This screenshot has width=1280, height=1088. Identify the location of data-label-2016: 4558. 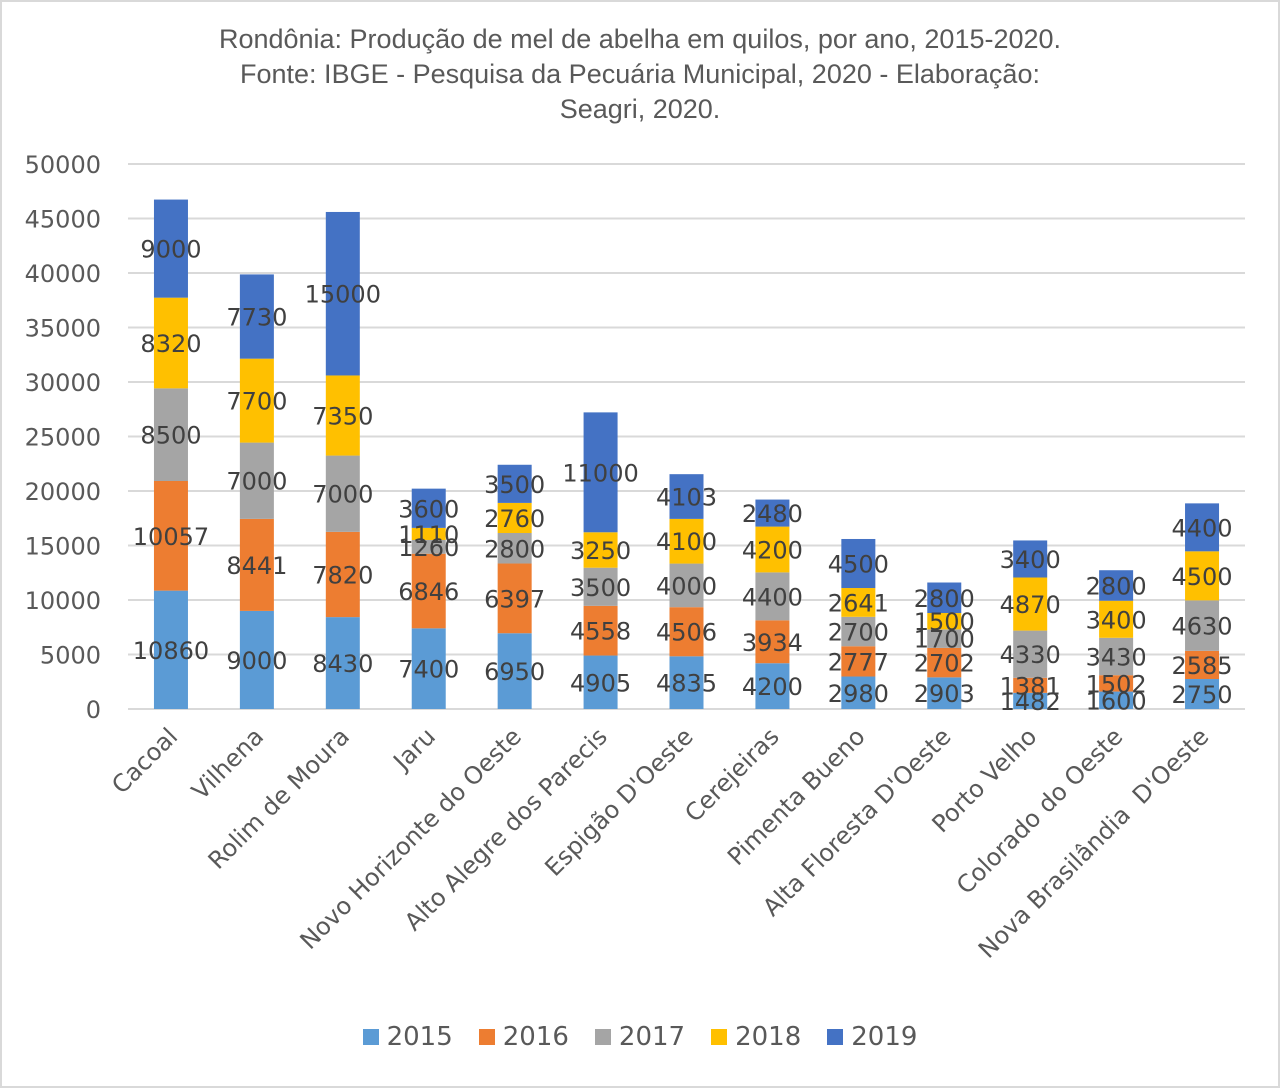
(600, 632).